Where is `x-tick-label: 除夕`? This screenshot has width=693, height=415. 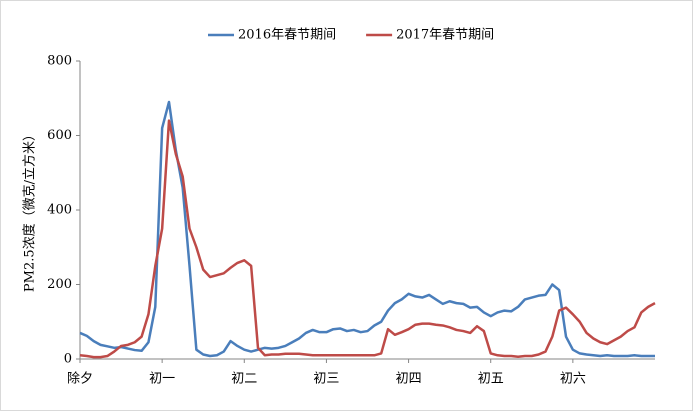
x-tick-label: 除夕 is located at coordinates (80, 379).